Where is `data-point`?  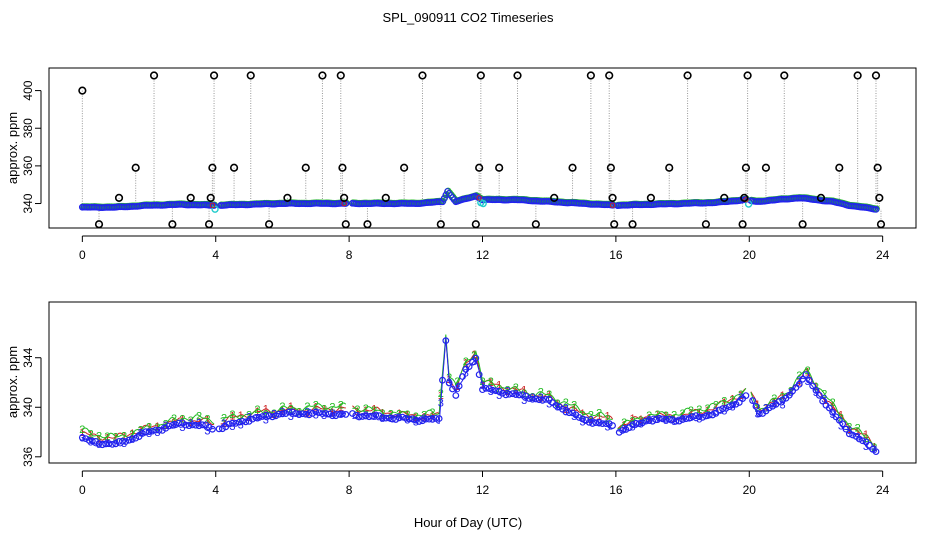
data-point is located at coordinates (214, 205).